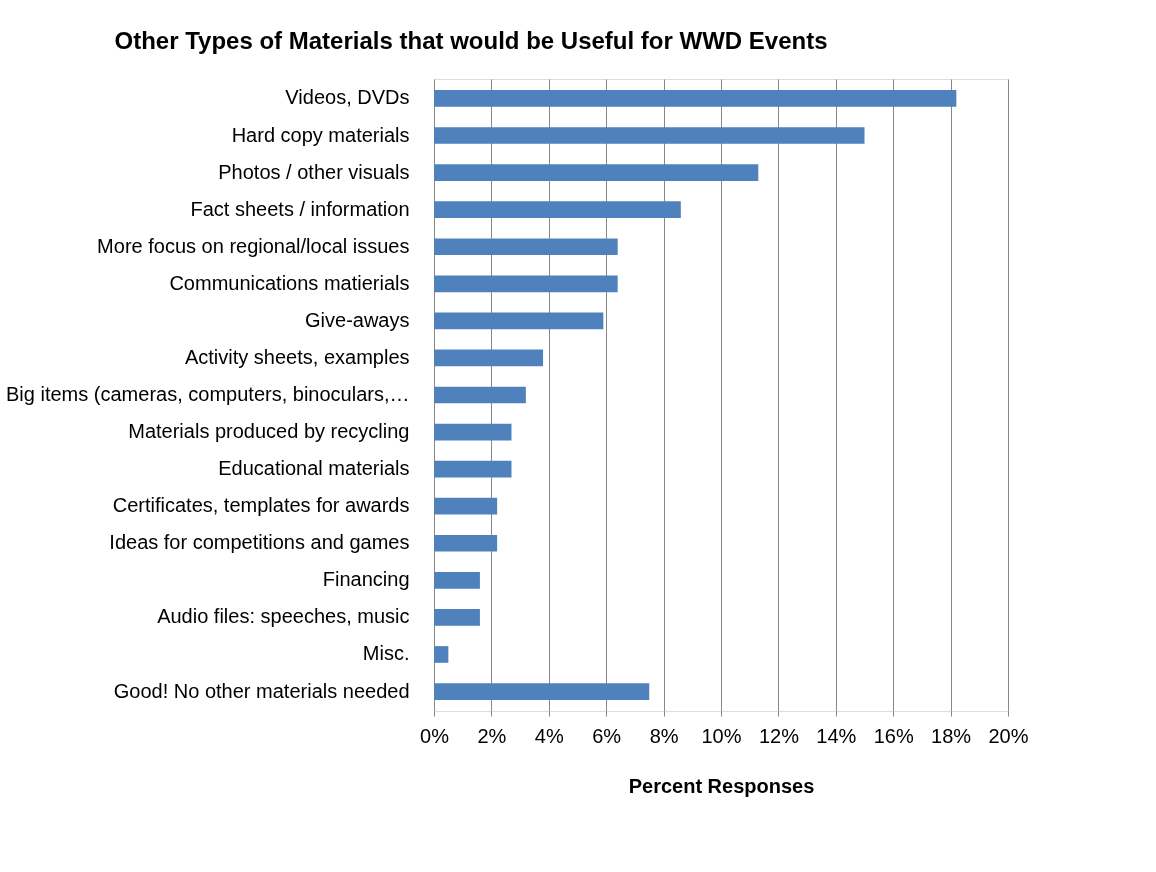 The height and width of the screenshot is (872, 1156). What do you see at coordinates (721, 785) in the screenshot?
I see `x-axis-title: Percent Responses` at bounding box center [721, 785].